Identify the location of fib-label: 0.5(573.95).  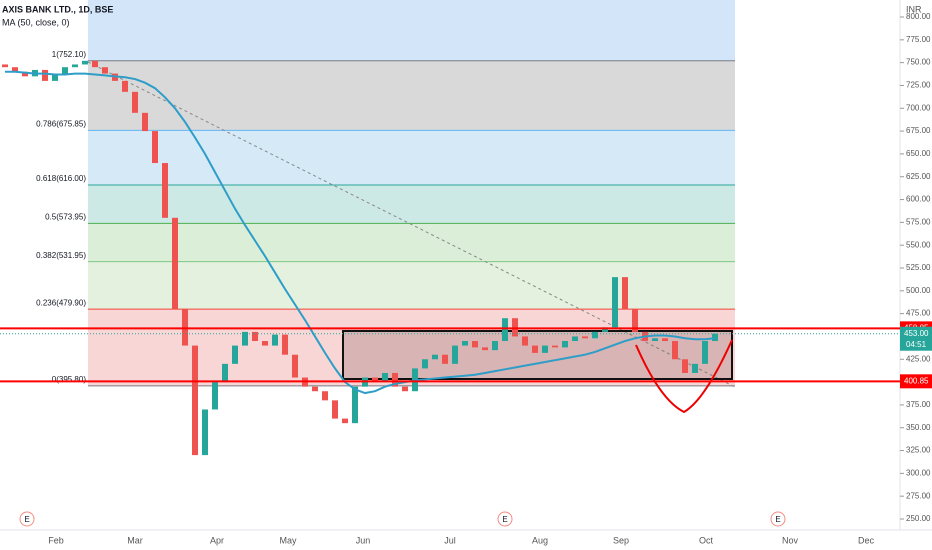
(65, 216).